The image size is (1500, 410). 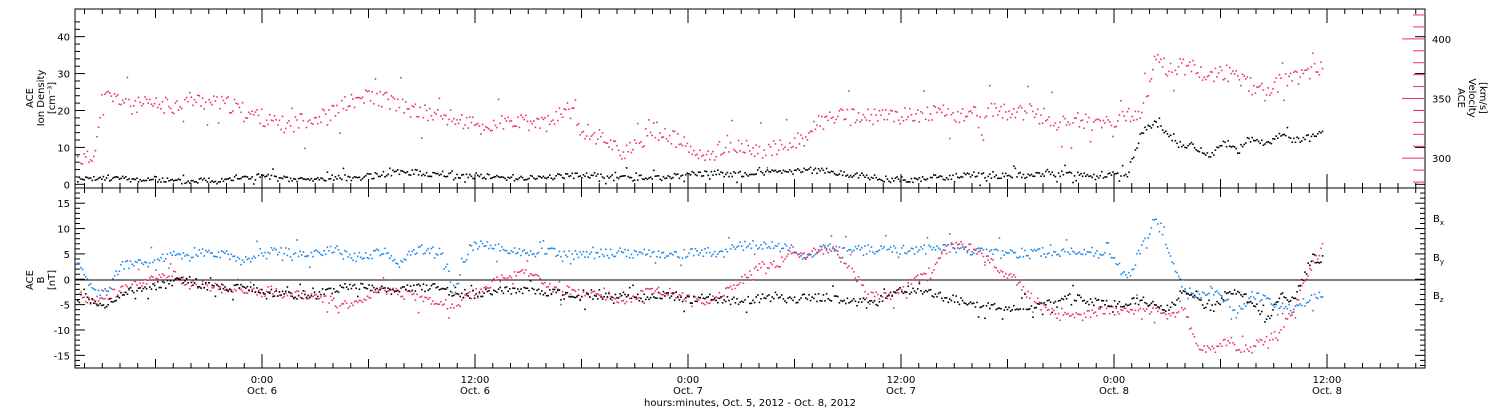 I want to click on top-left-ytick-label: 40, so click(x=63, y=38).